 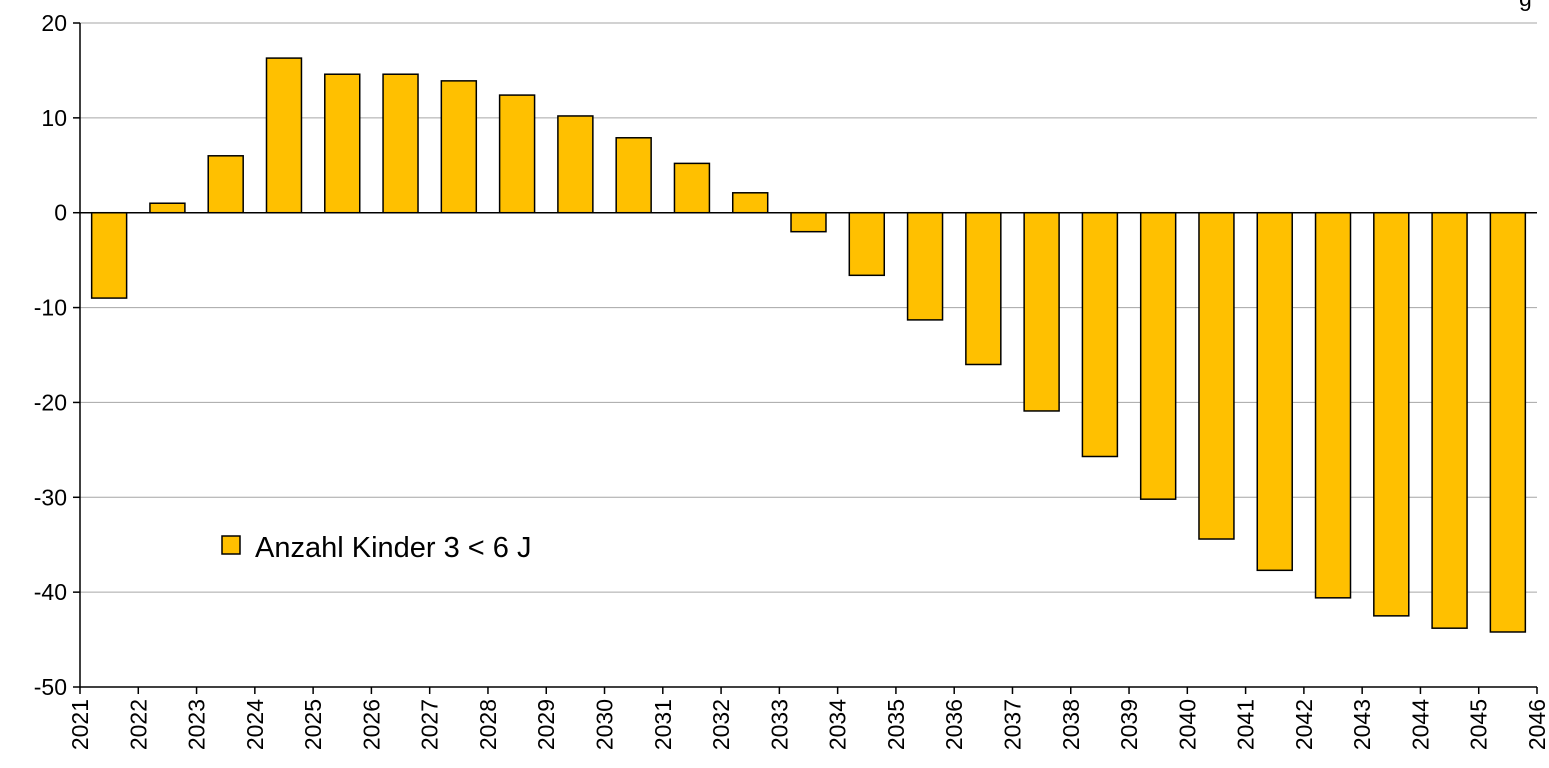 What do you see at coordinates (167, 208) in the screenshot?
I see `bar-2023` at bounding box center [167, 208].